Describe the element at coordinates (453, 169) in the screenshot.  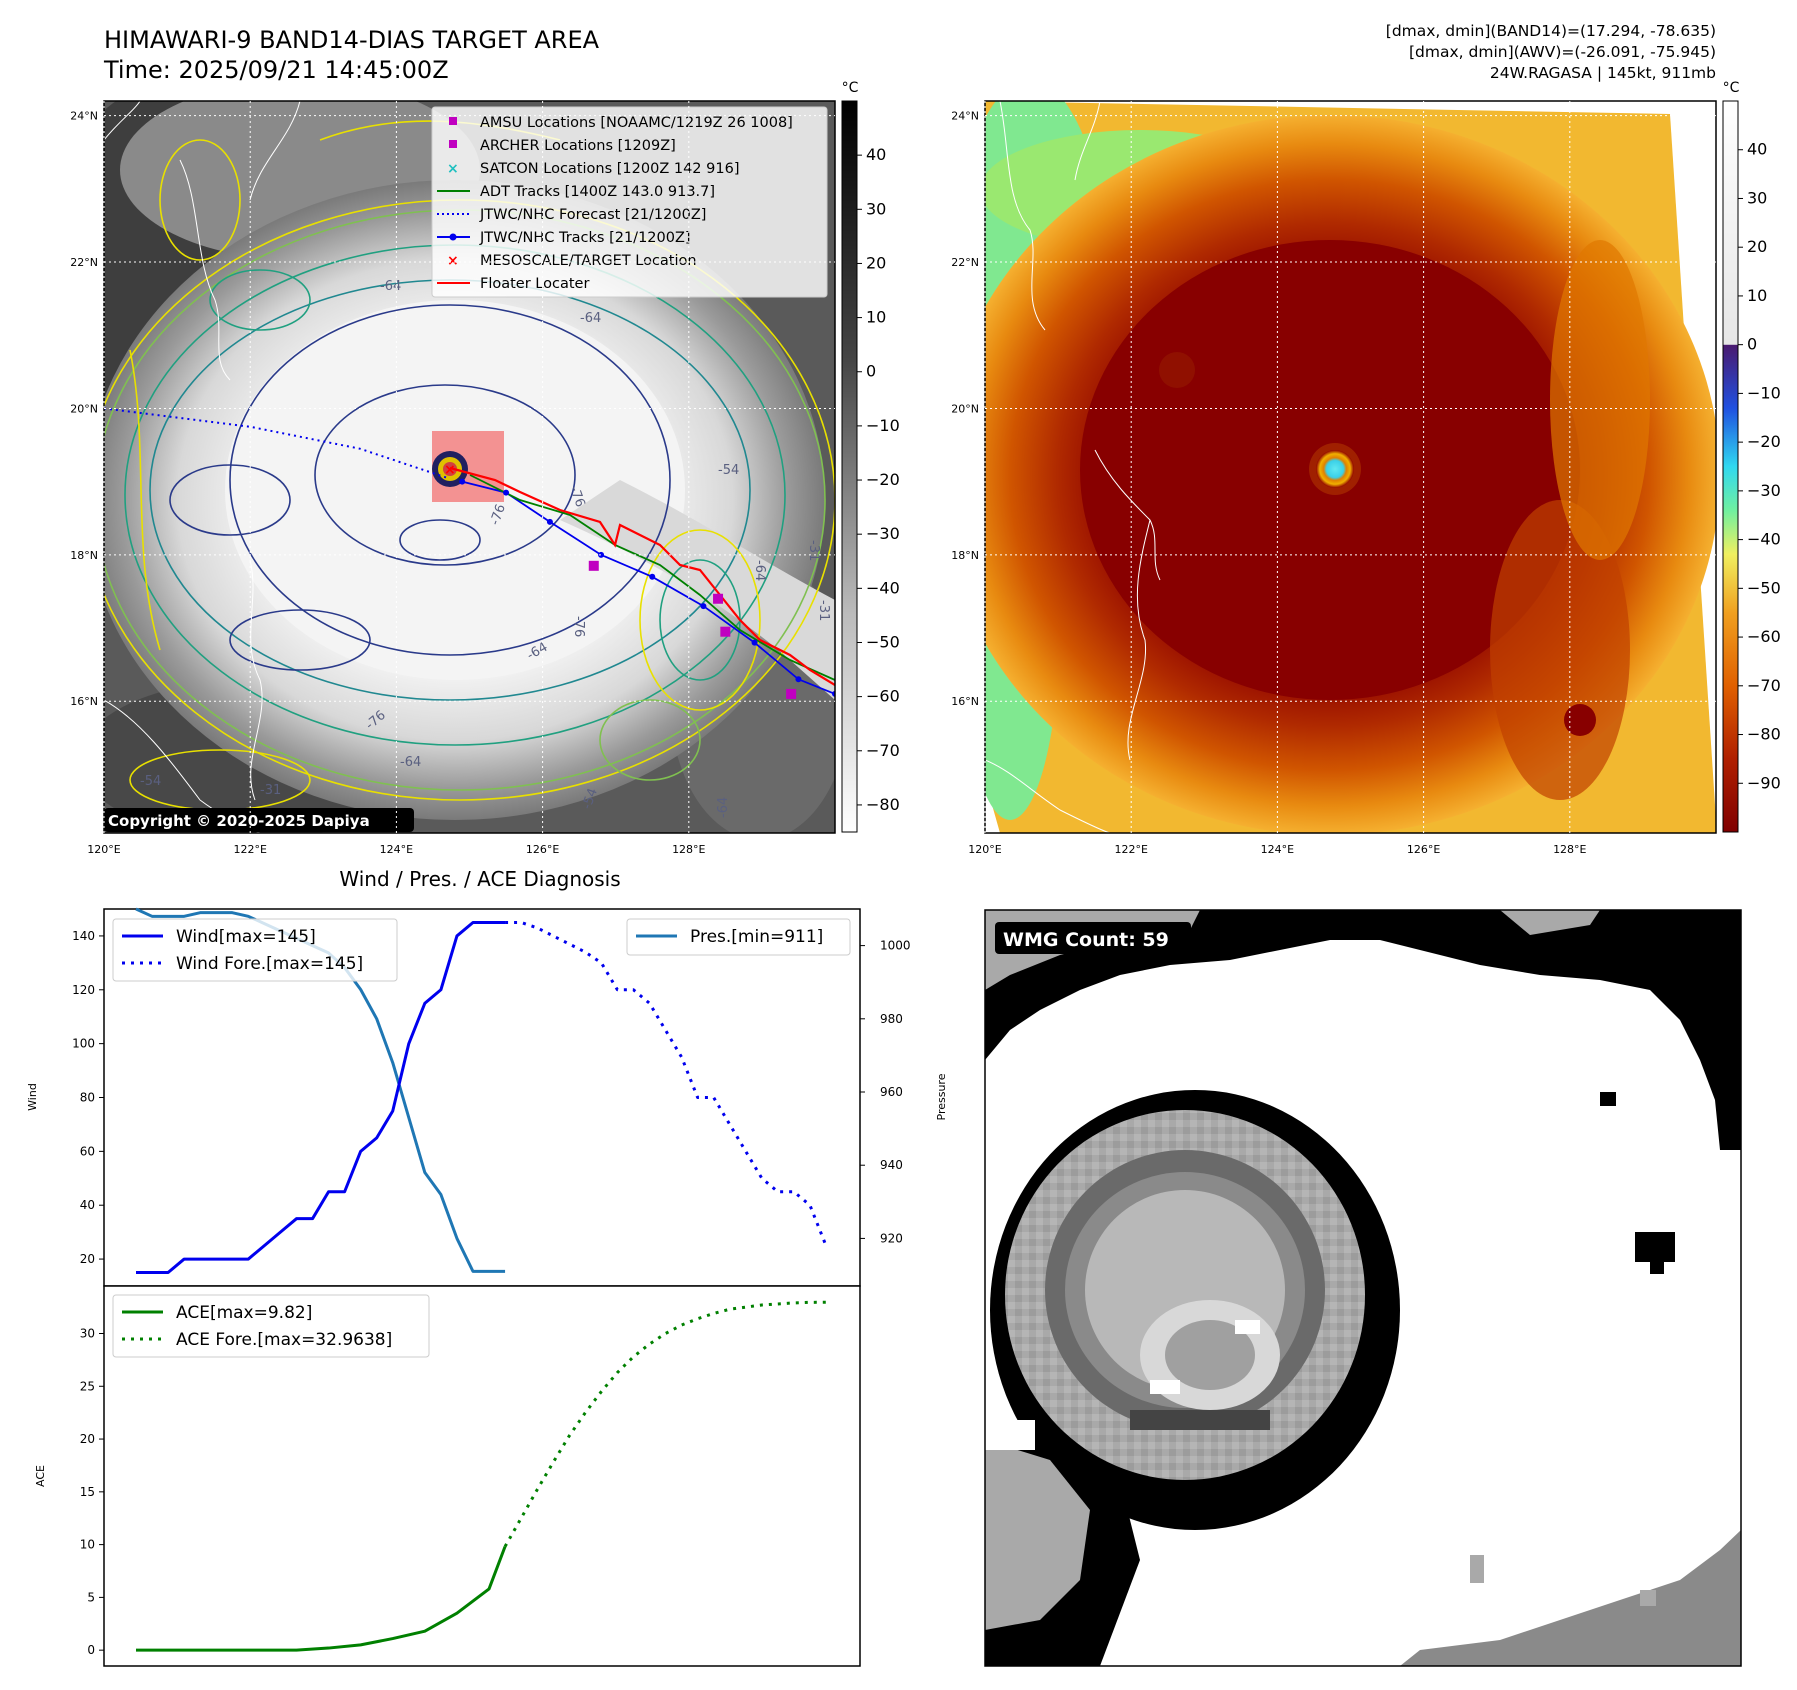
I see `satcon-legend-swatch: ×` at that location.